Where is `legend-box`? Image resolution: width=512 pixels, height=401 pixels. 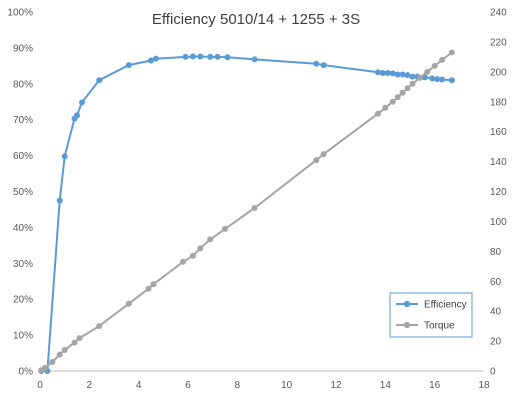 legend-box is located at coordinates (431, 315).